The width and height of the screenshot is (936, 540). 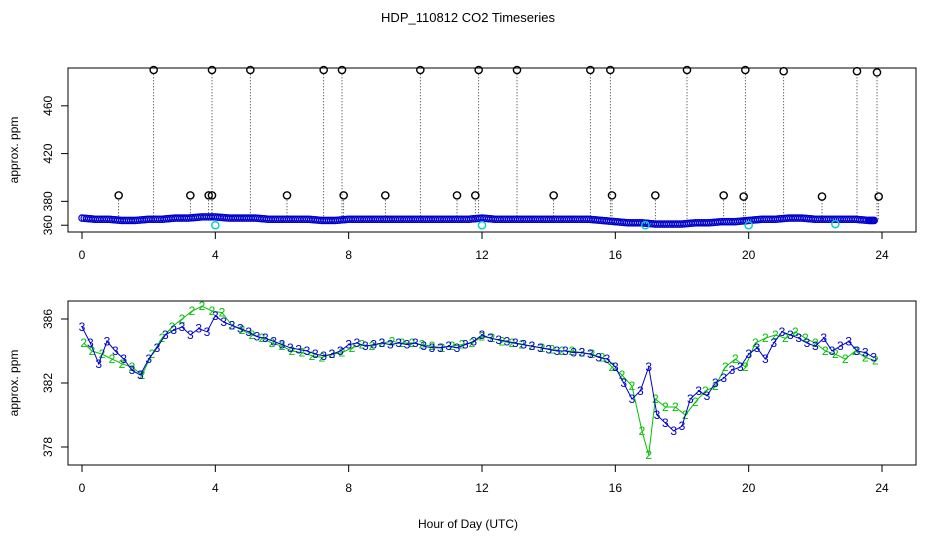 I want to click on bottom-y-tick-label: 382, so click(x=48, y=383).